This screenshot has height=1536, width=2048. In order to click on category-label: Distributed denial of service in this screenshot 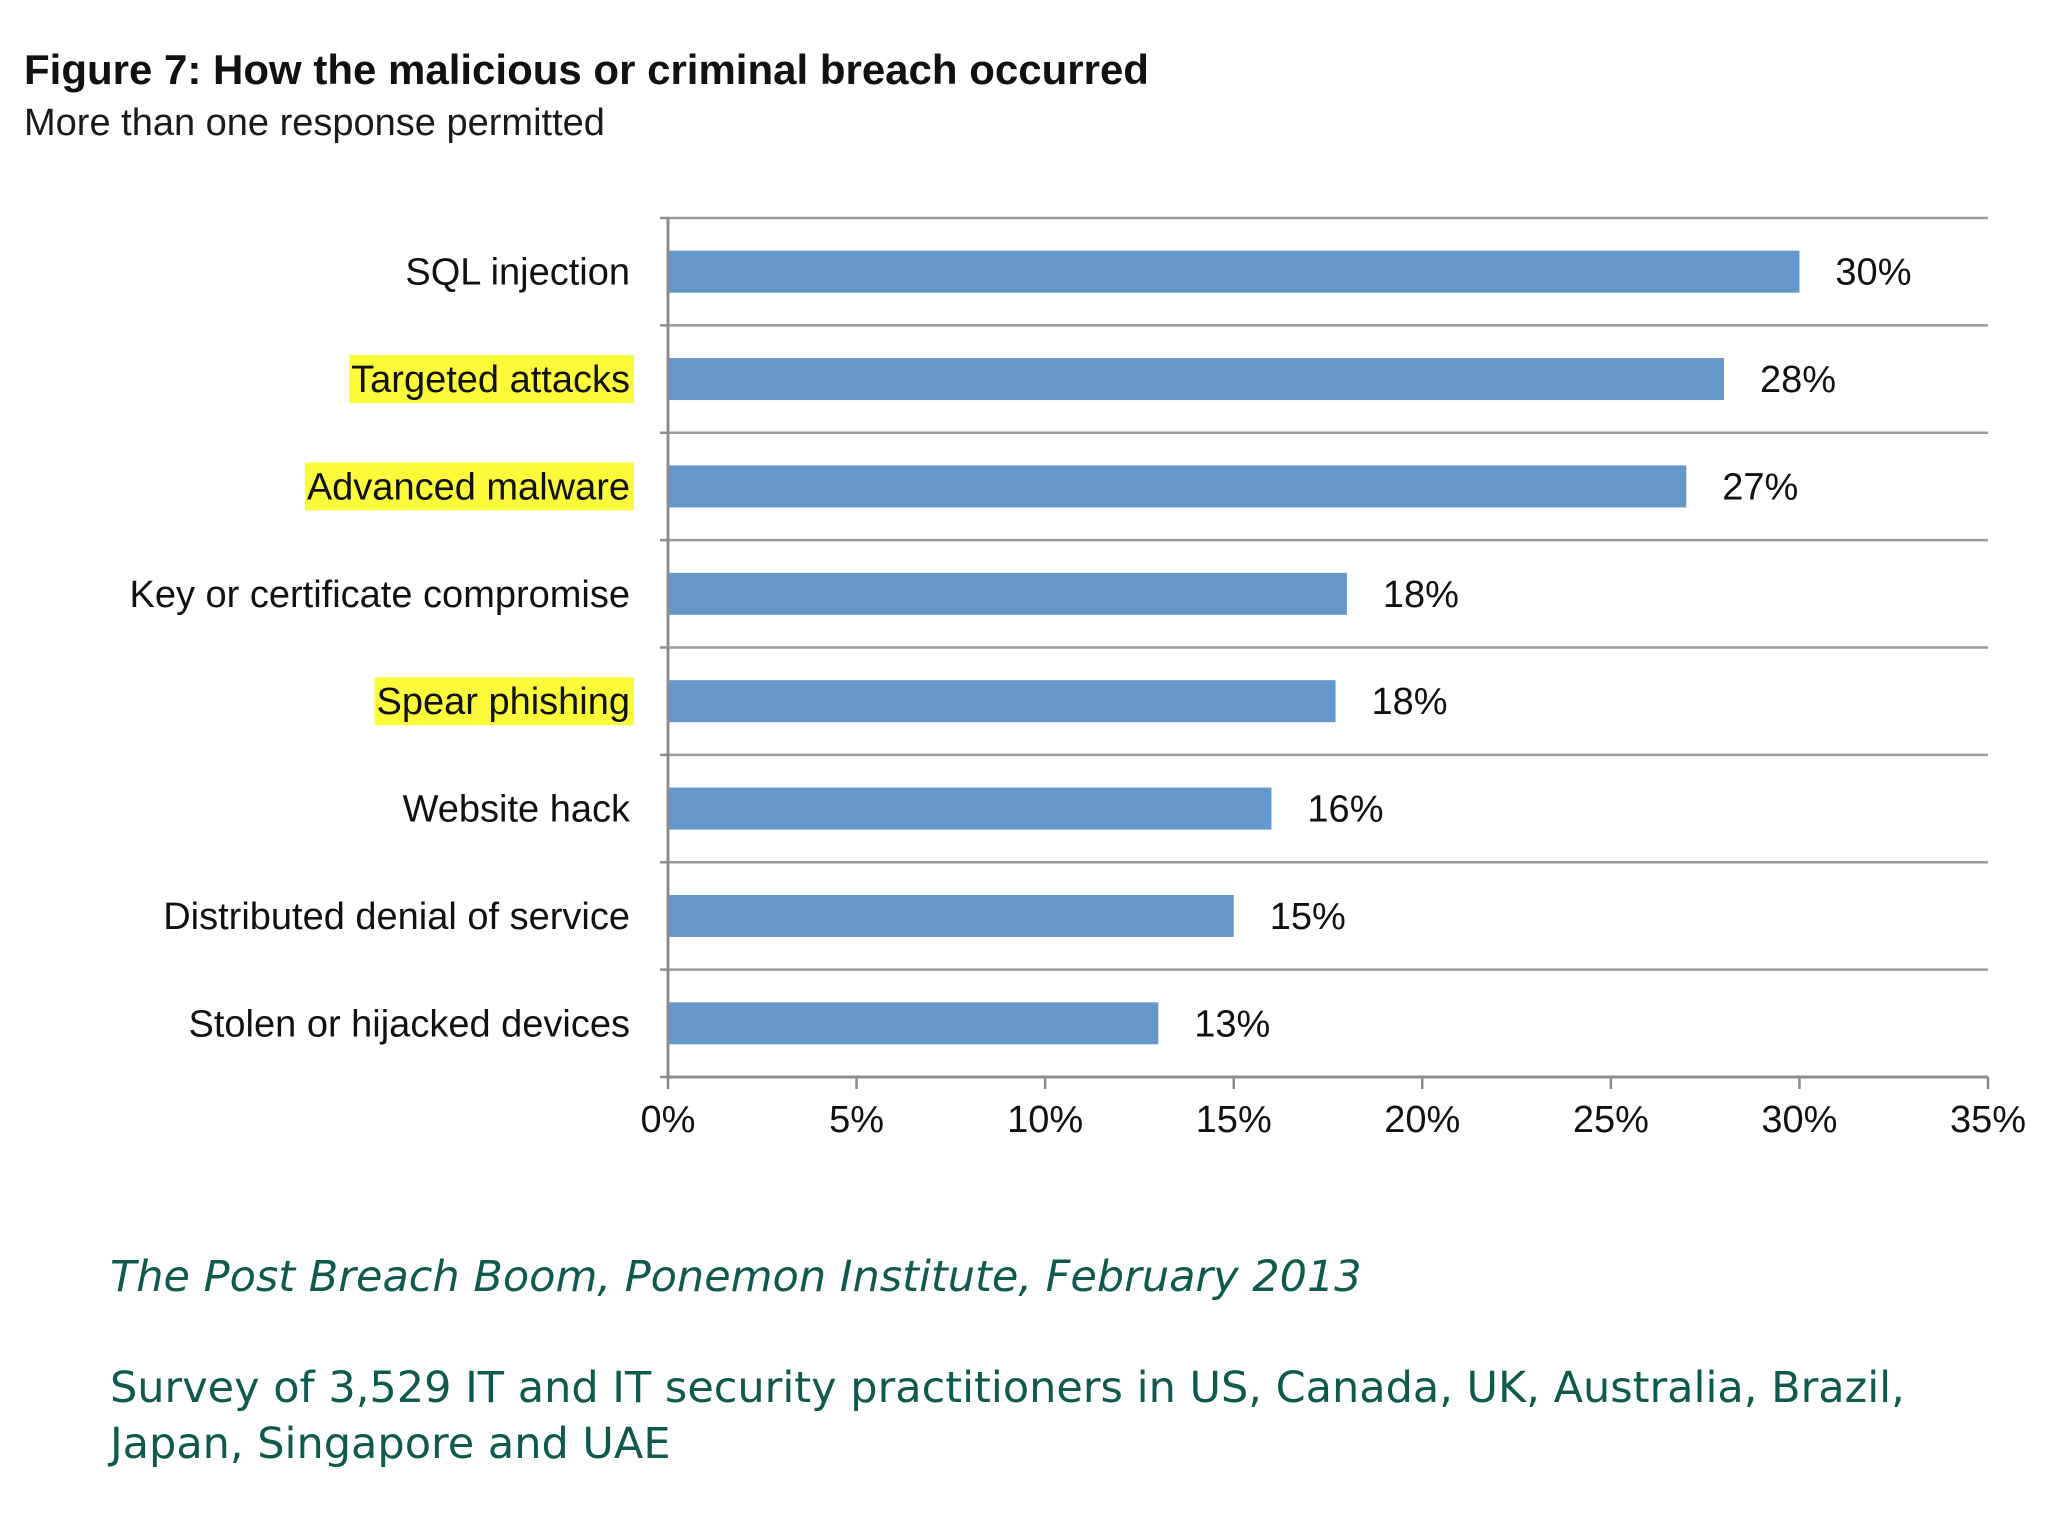, I will do `click(396, 917)`.